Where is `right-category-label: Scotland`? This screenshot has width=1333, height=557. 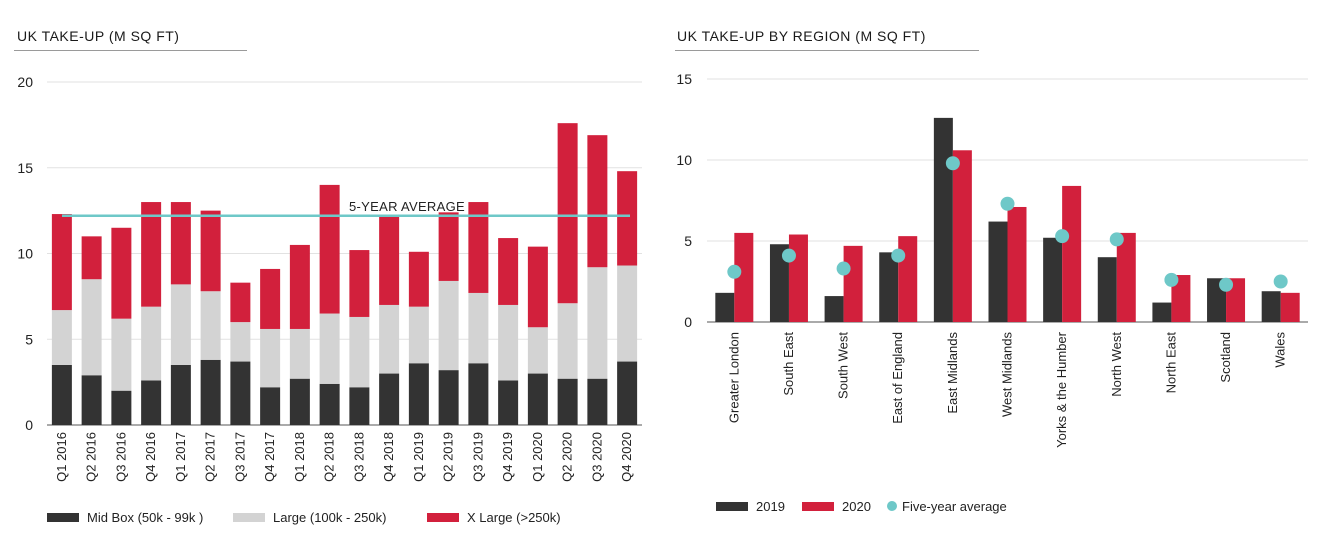
right-category-label: Scotland is located at coordinates (1225, 357).